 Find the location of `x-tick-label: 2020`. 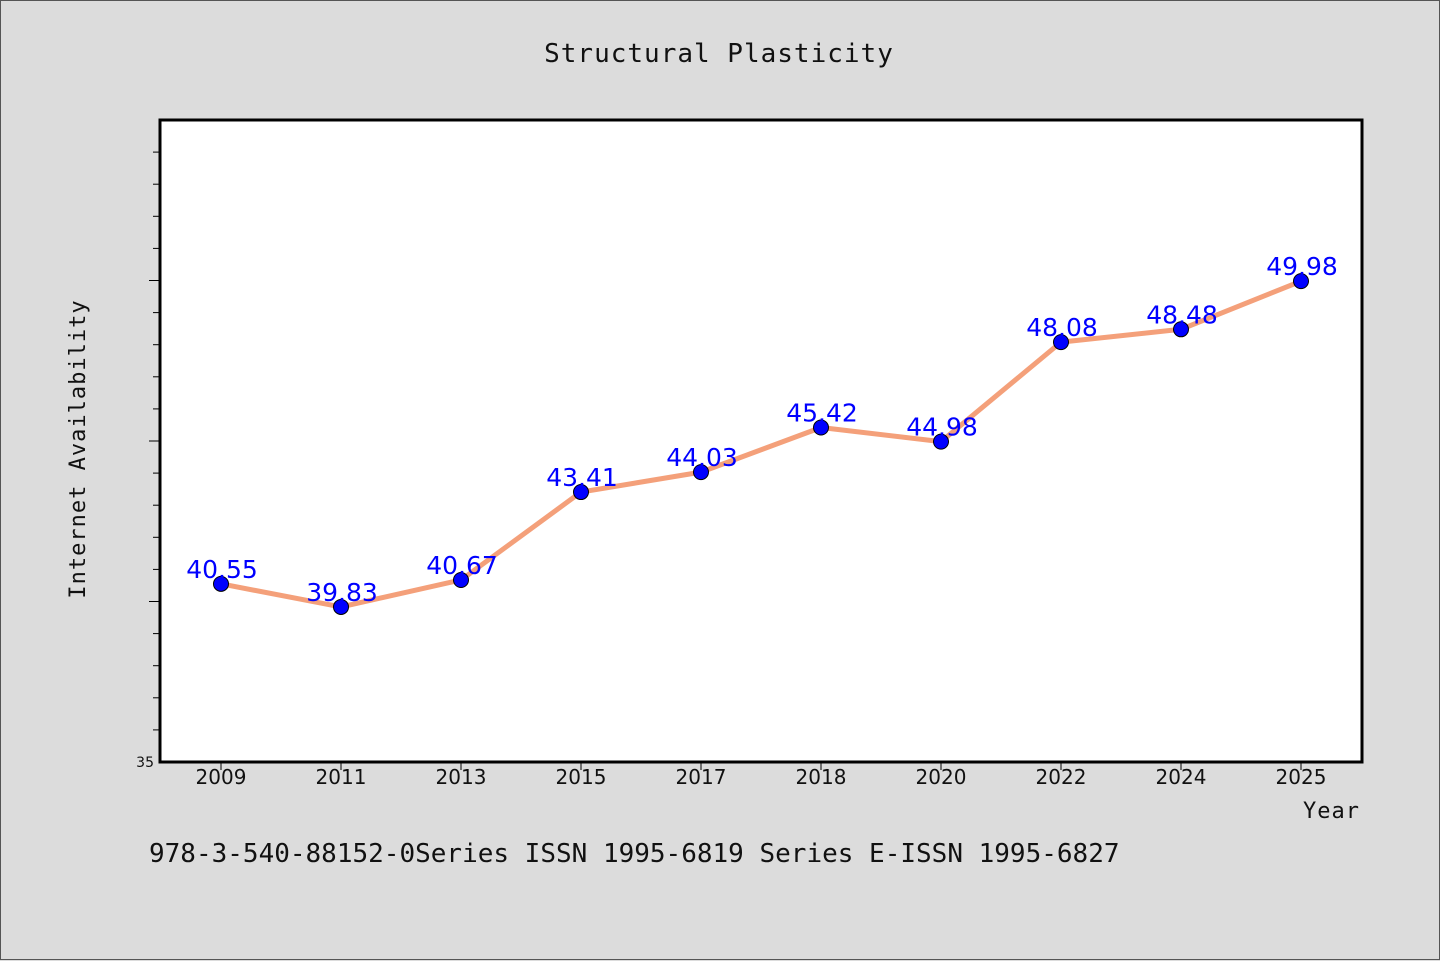

x-tick-label: 2020 is located at coordinates (941, 777).